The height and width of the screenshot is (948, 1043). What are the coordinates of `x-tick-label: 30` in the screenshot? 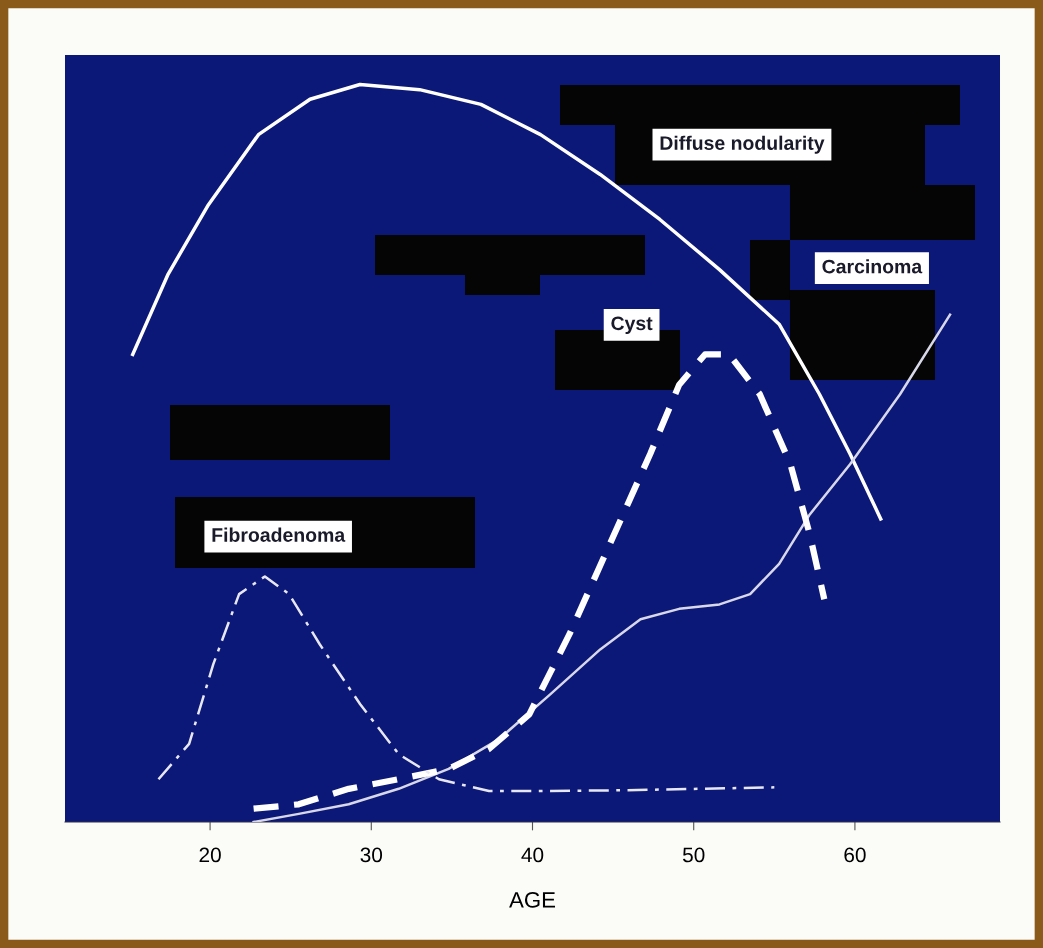 It's located at (371, 855).